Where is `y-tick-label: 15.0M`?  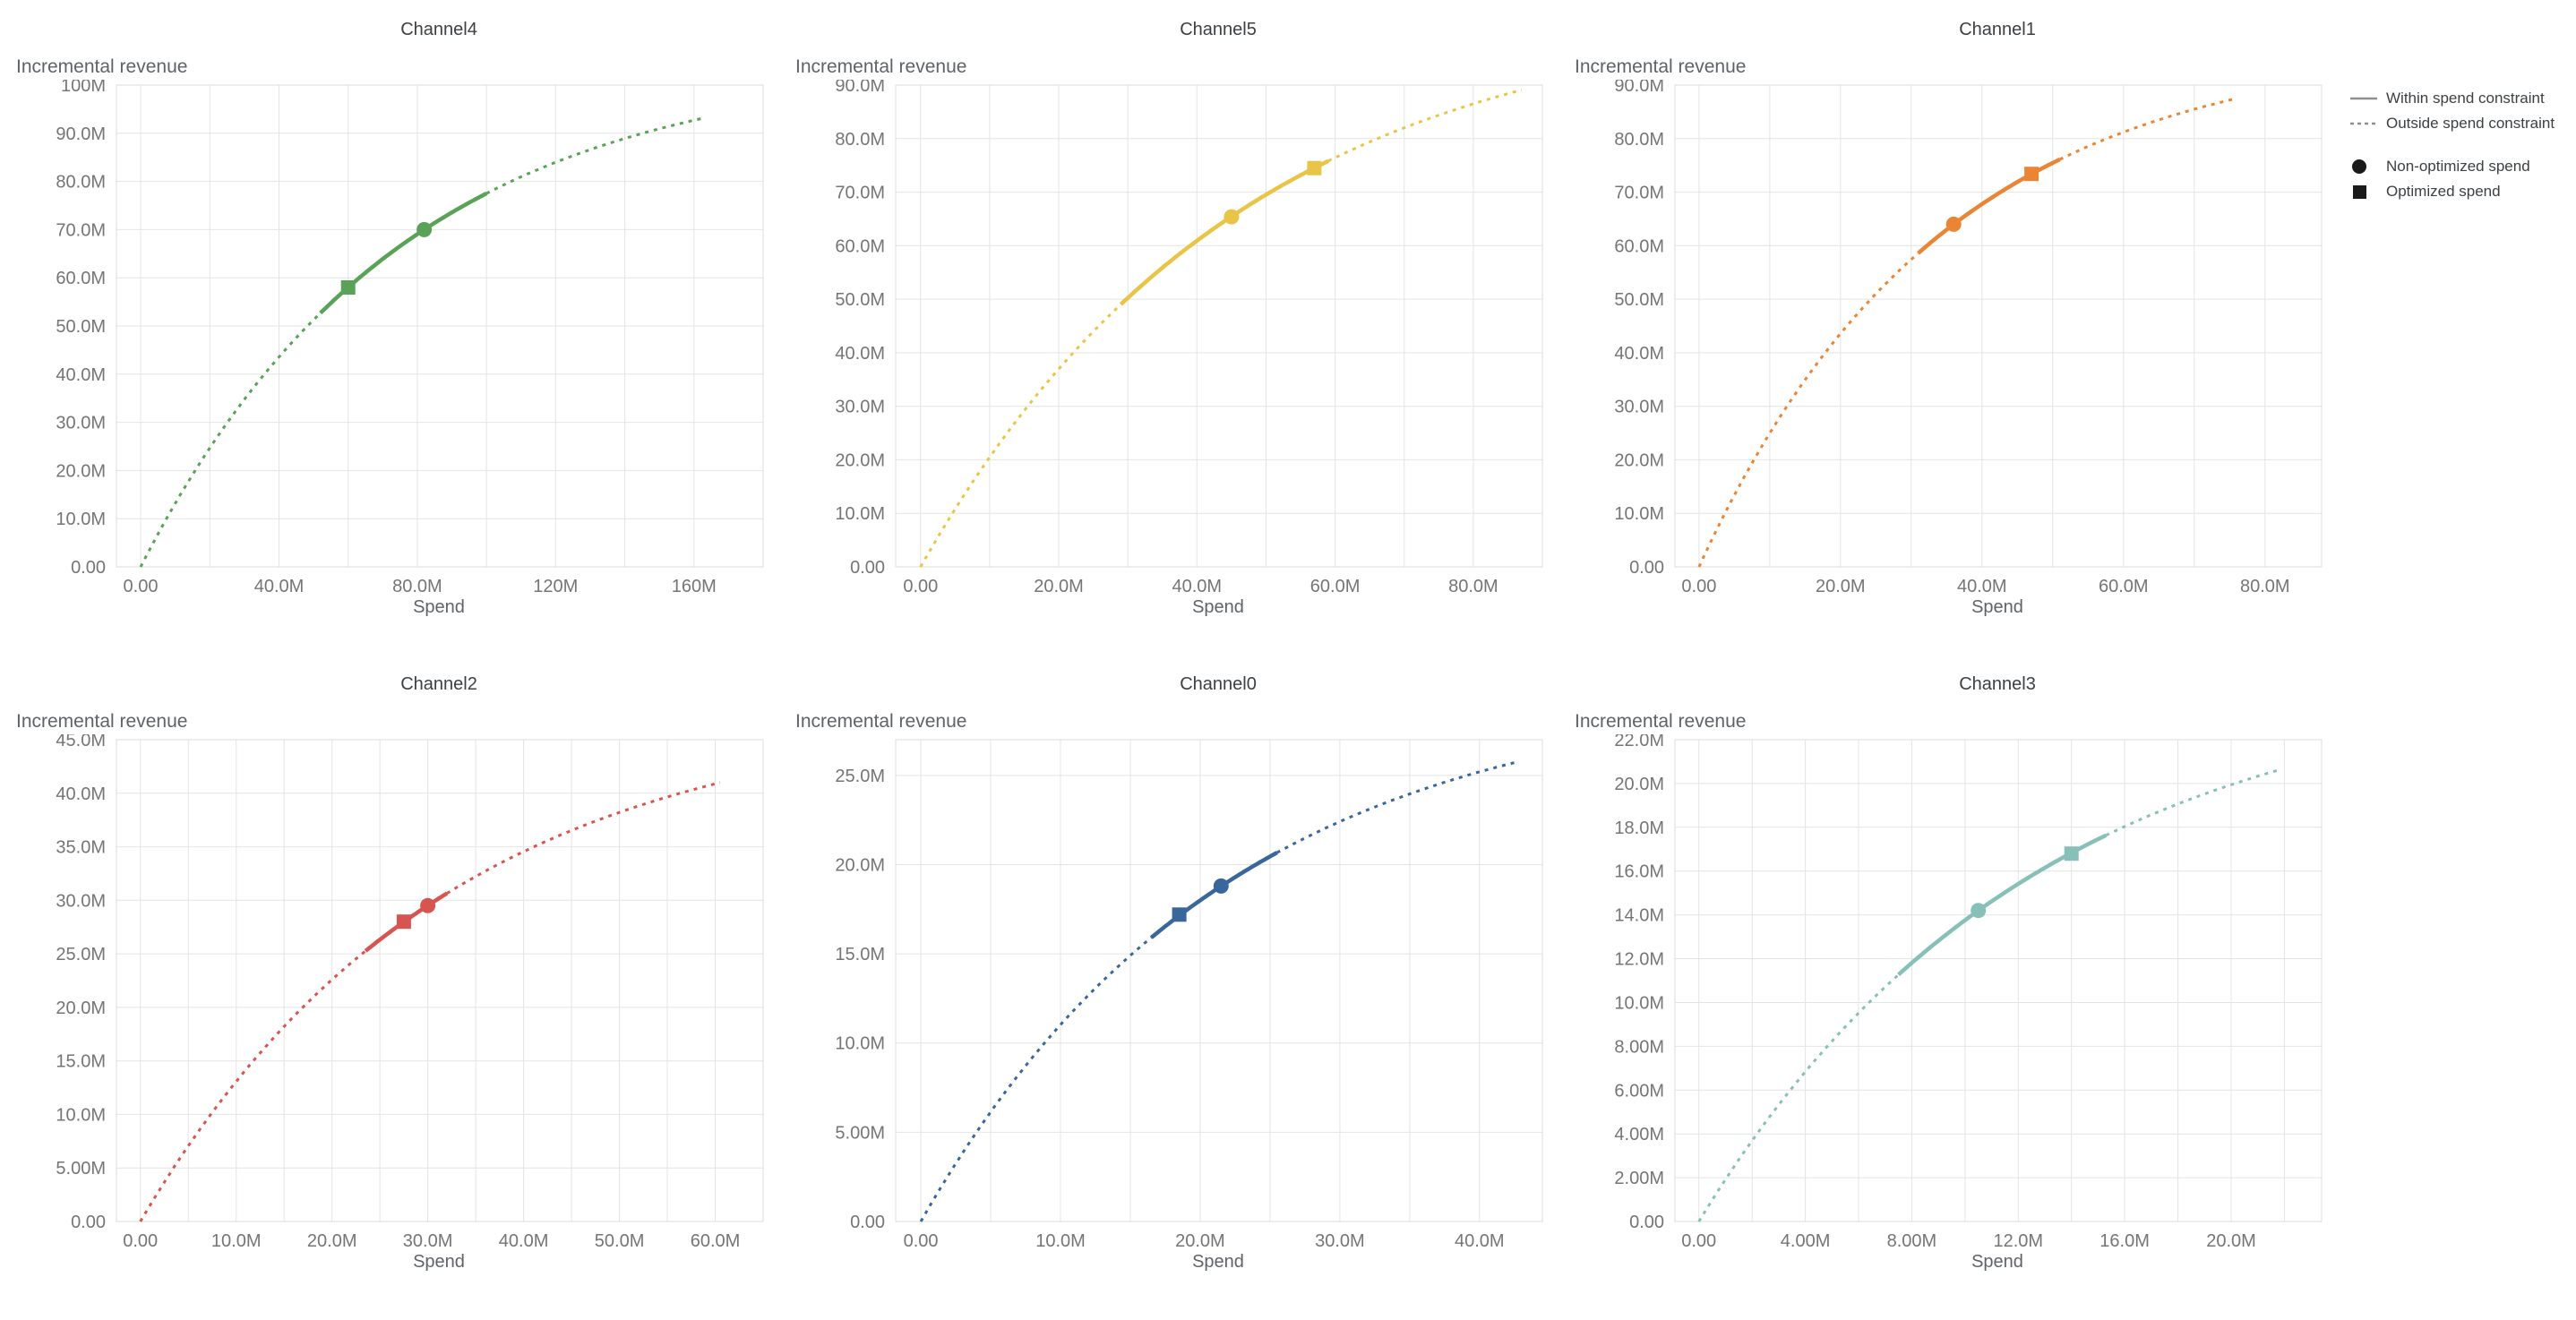 y-tick-label: 15.0M is located at coordinates (81, 1062).